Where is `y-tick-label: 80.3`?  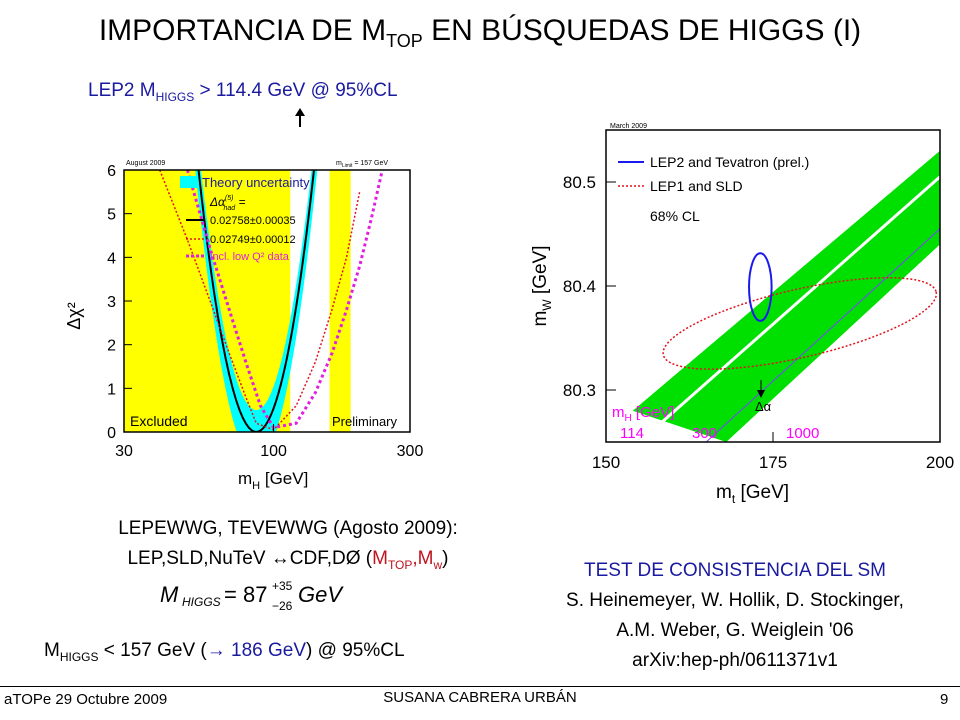 y-tick-label: 80.3 is located at coordinates (579, 390).